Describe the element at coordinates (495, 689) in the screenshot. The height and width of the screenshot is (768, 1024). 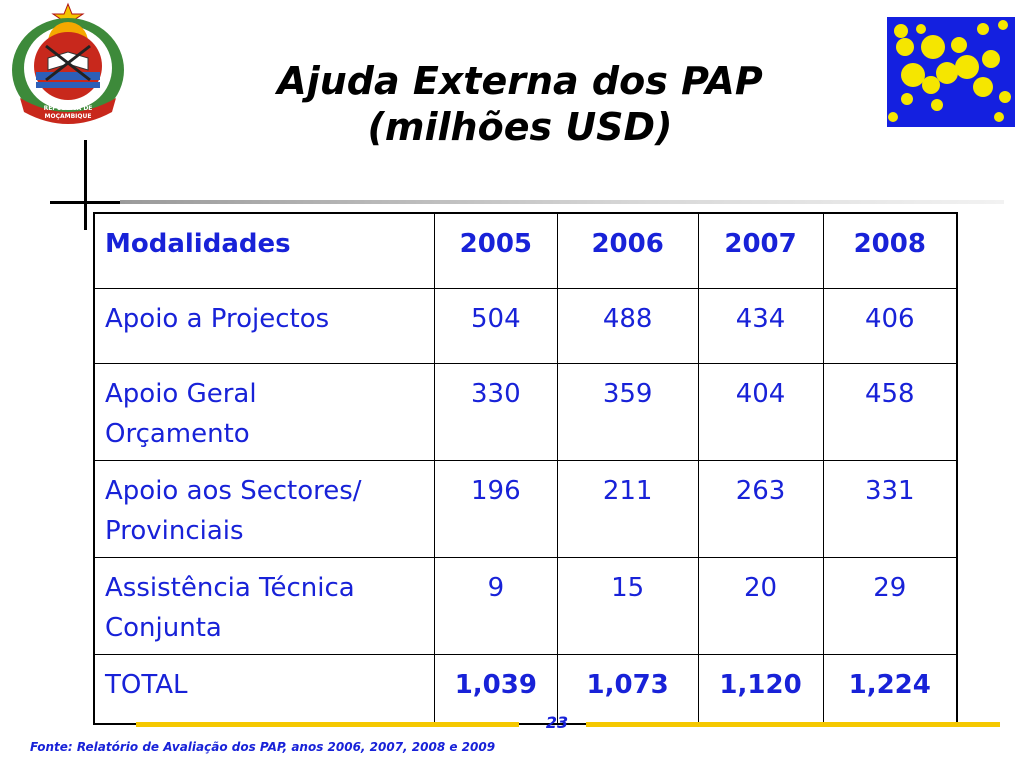
I see `total-cell: 1,039` at that location.